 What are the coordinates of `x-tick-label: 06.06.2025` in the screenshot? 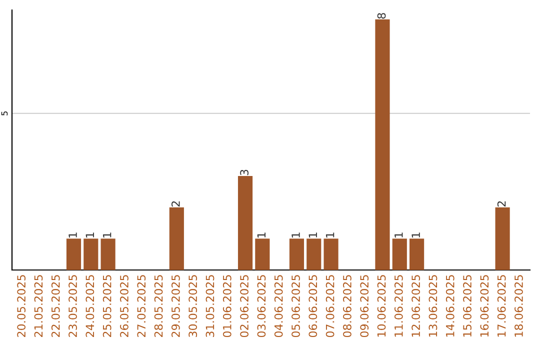 It's located at (313, 306).